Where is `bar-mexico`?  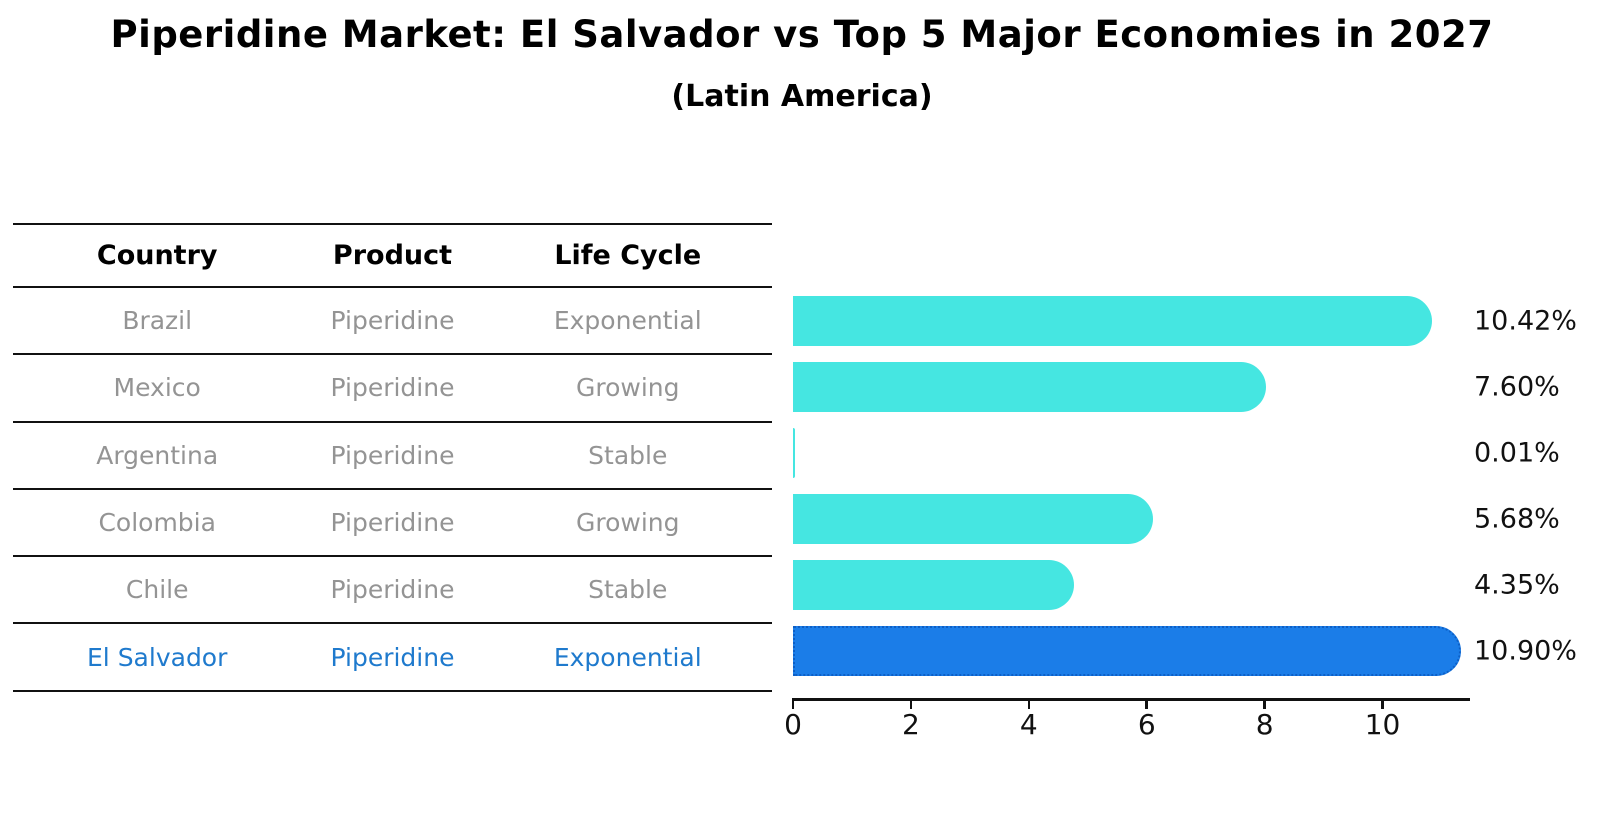 bar-mexico is located at coordinates (1030, 387).